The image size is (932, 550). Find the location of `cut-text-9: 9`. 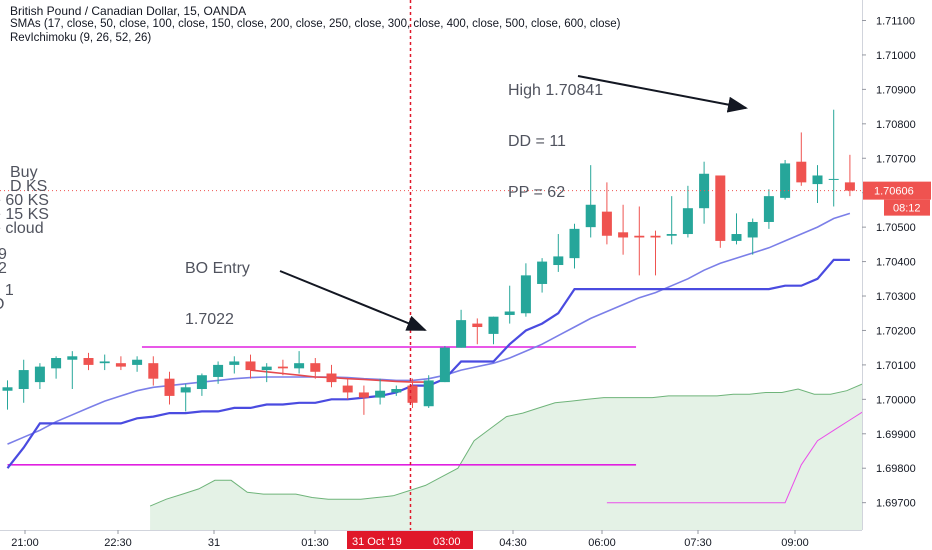

cut-text-9: 9 is located at coordinates (3, 254).